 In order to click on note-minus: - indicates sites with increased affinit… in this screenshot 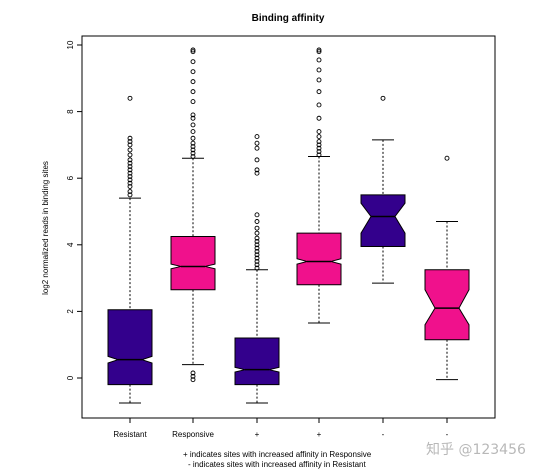, I will do `click(277, 464)`.